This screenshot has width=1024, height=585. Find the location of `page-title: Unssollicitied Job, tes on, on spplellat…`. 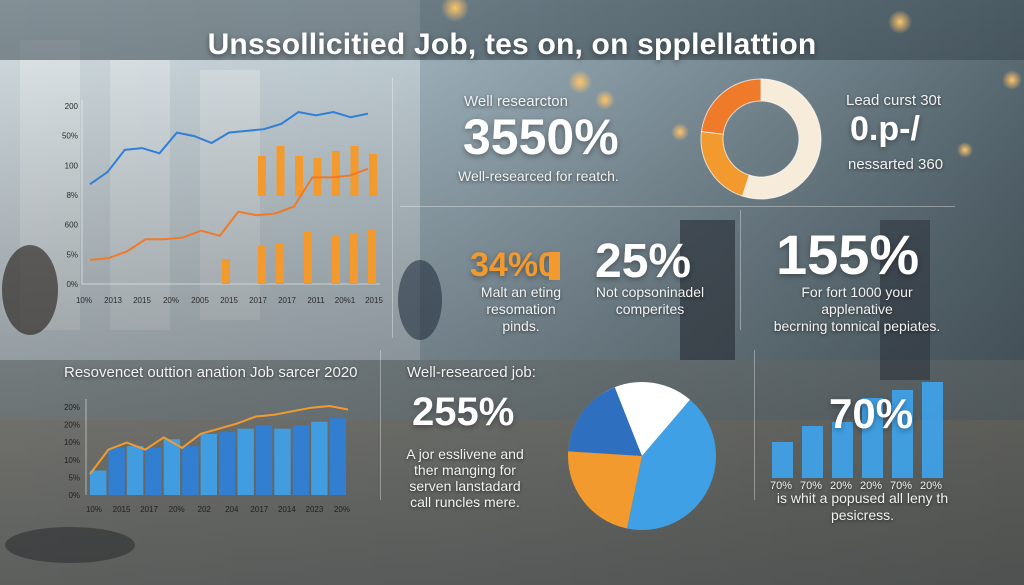

page-title: Unssollicitied Job, tes on, on spplellat… is located at coordinates (512, 44).